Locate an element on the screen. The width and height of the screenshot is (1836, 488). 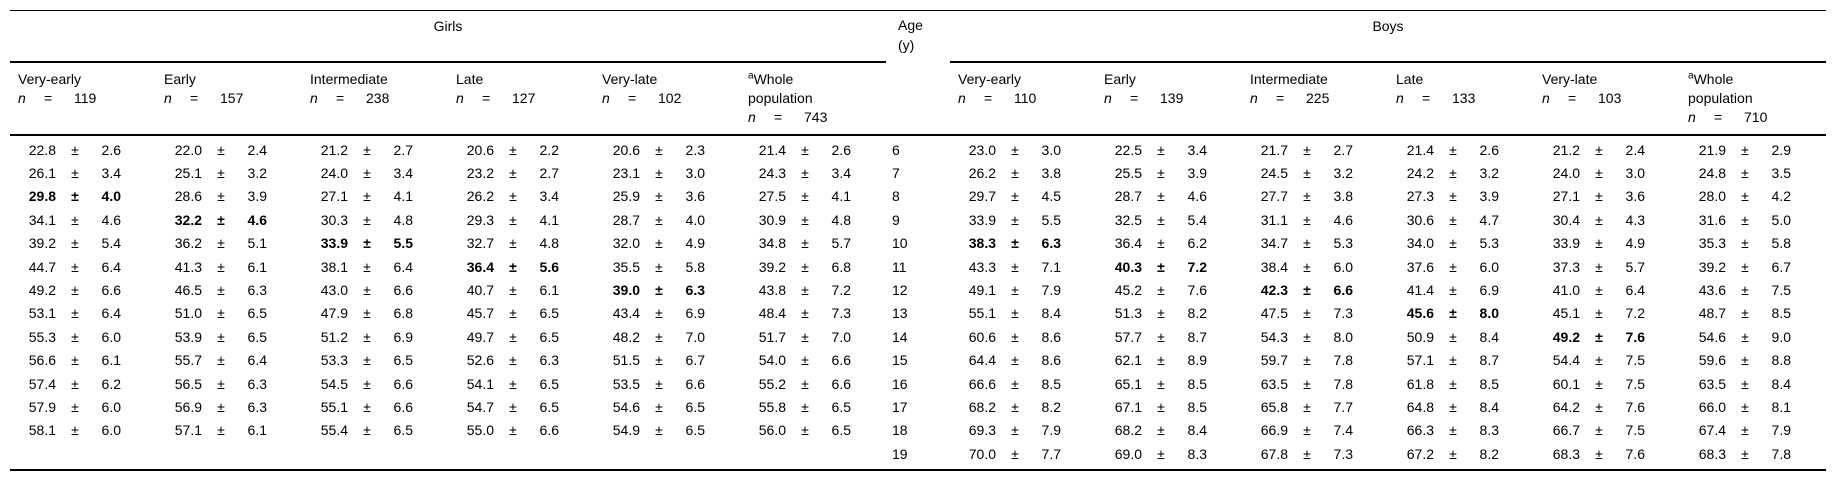
table-cell: 24.3 ±3.4 is located at coordinates (804, 173).